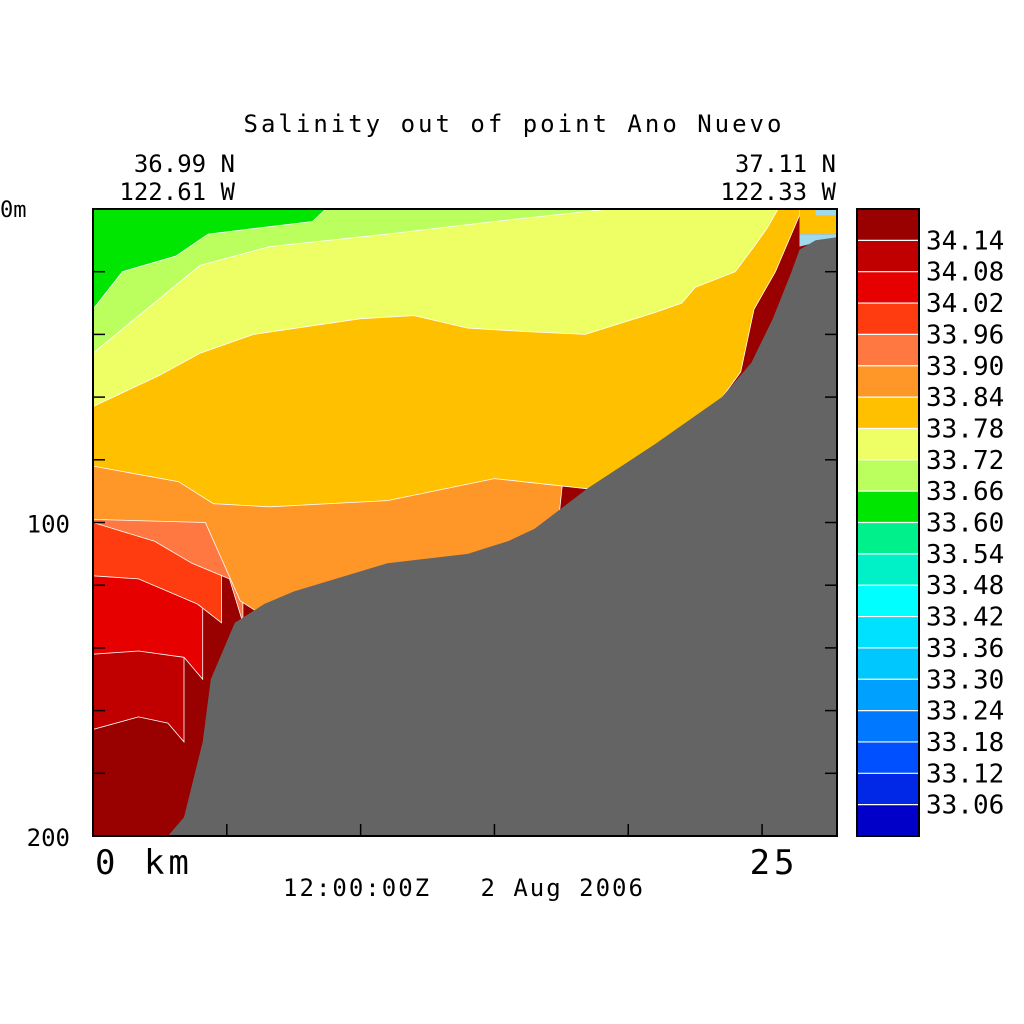 Image resolution: width=1024 pixels, height=1024 pixels. What do you see at coordinates (965, 429) in the screenshot?
I see `colorbar-label: 33.78` at bounding box center [965, 429].